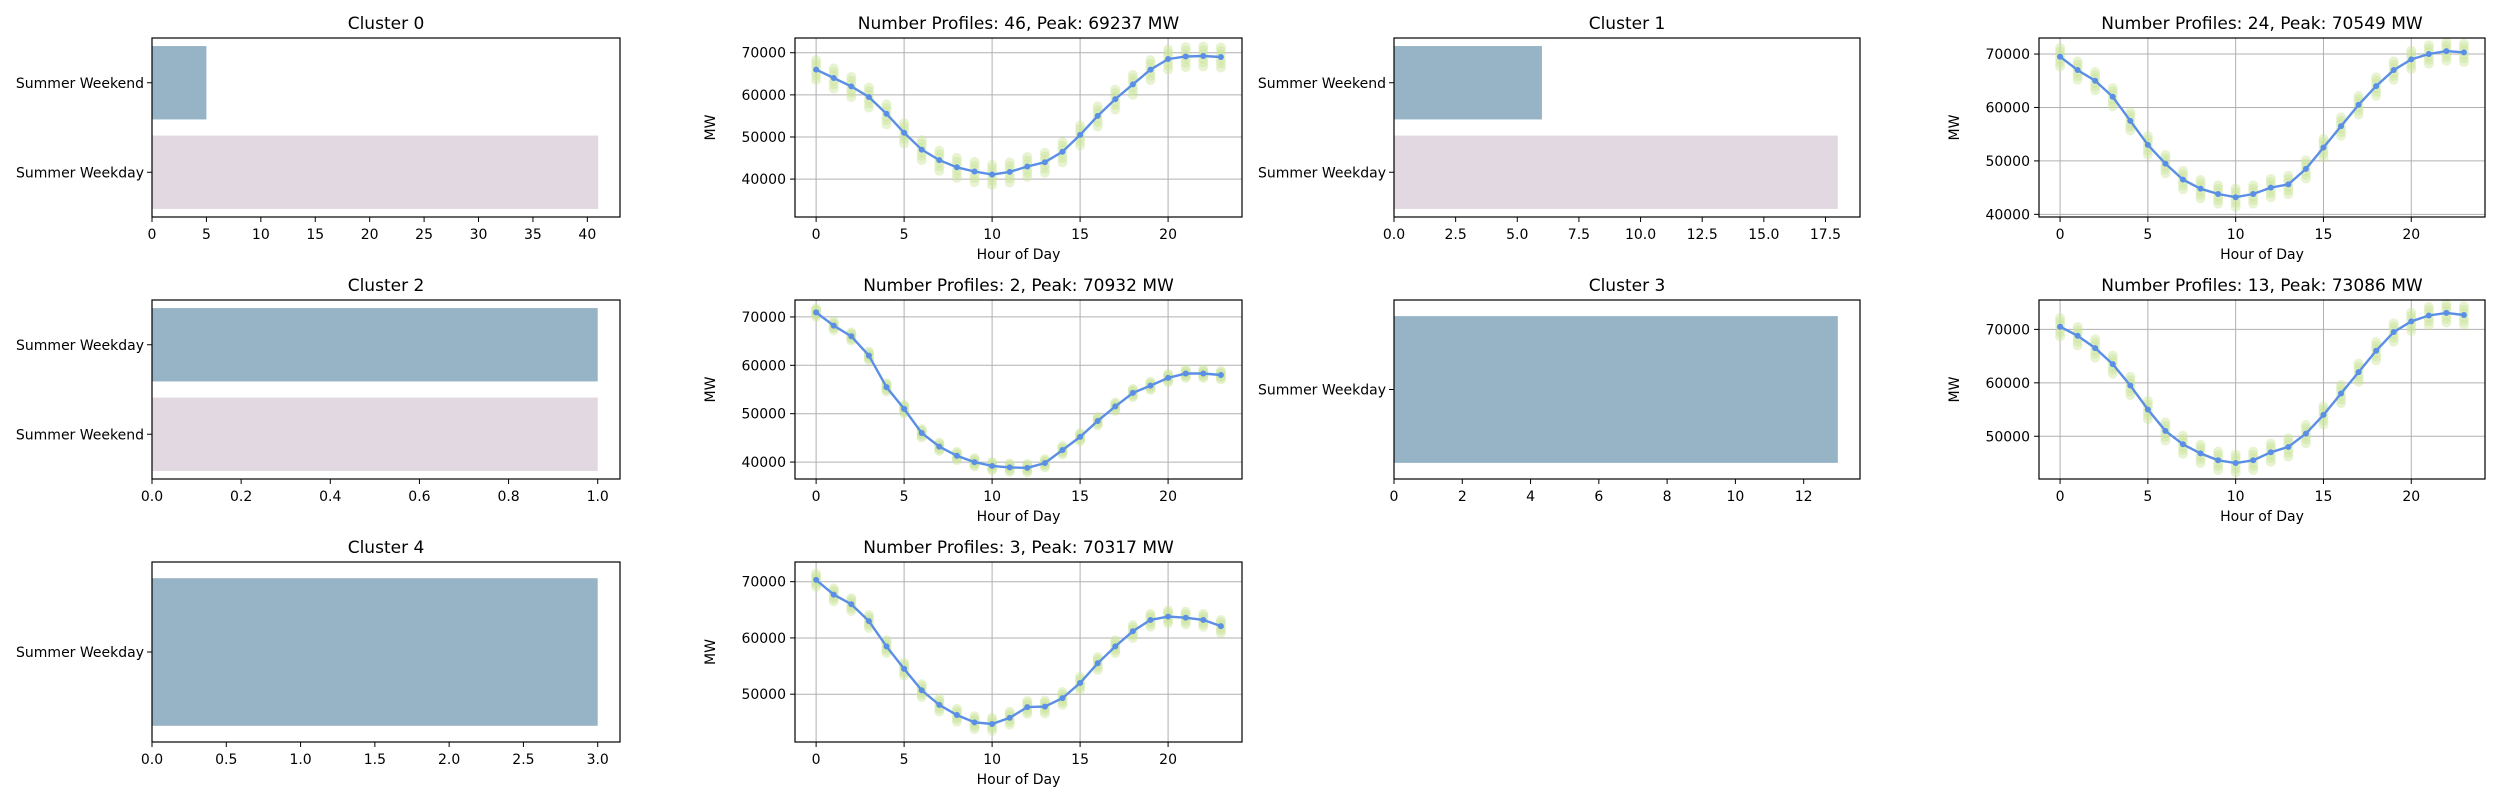 This screenshot has width=2500, height=800. I want to click on y-tick-label: 40000, so click(763, 463).